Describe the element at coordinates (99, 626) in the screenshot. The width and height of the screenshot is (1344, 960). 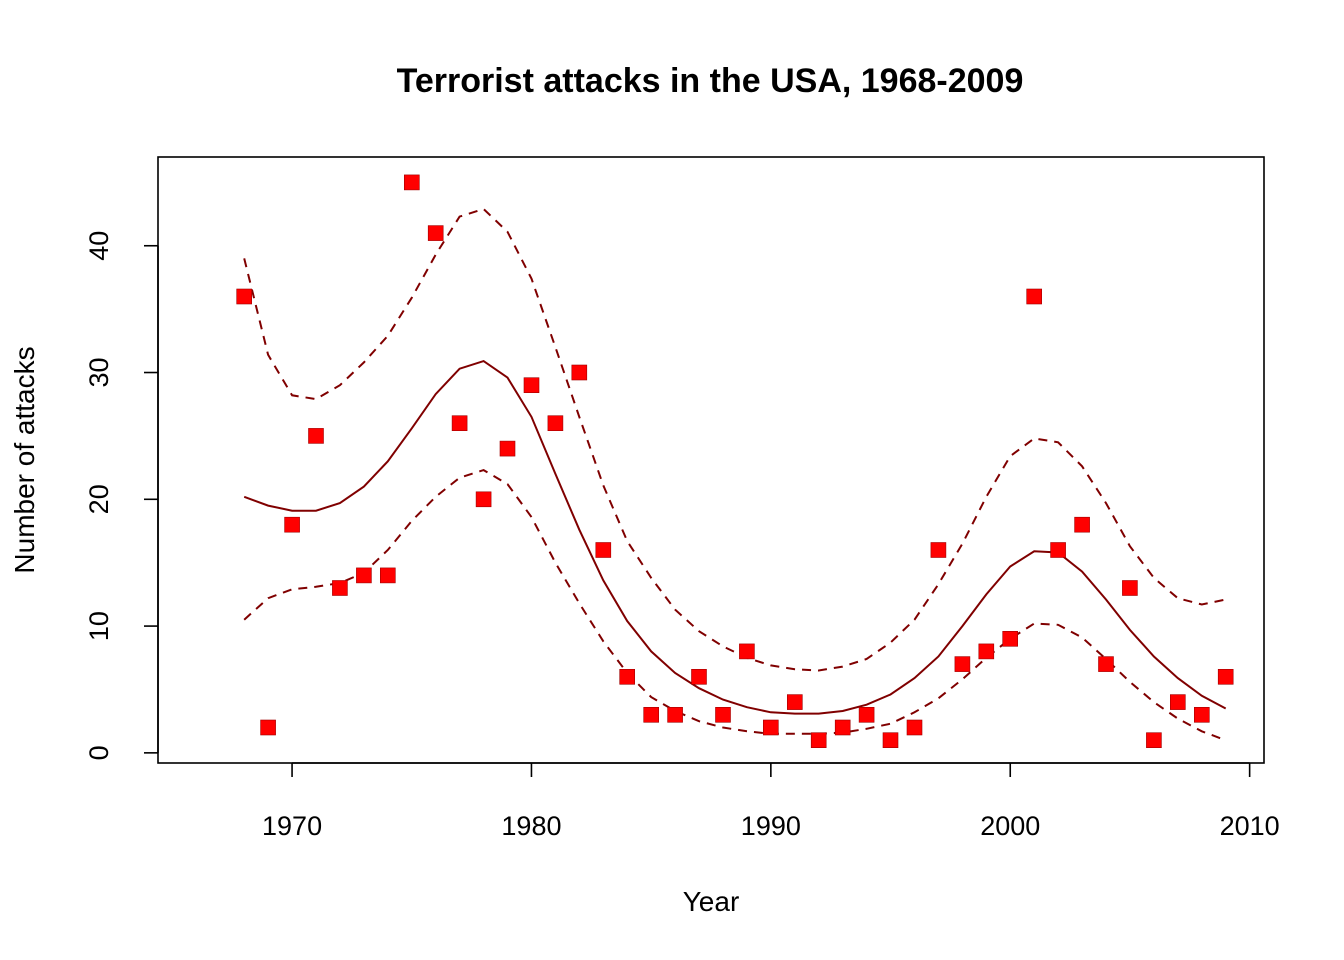
I see `y-tick-label: 10` at that location.